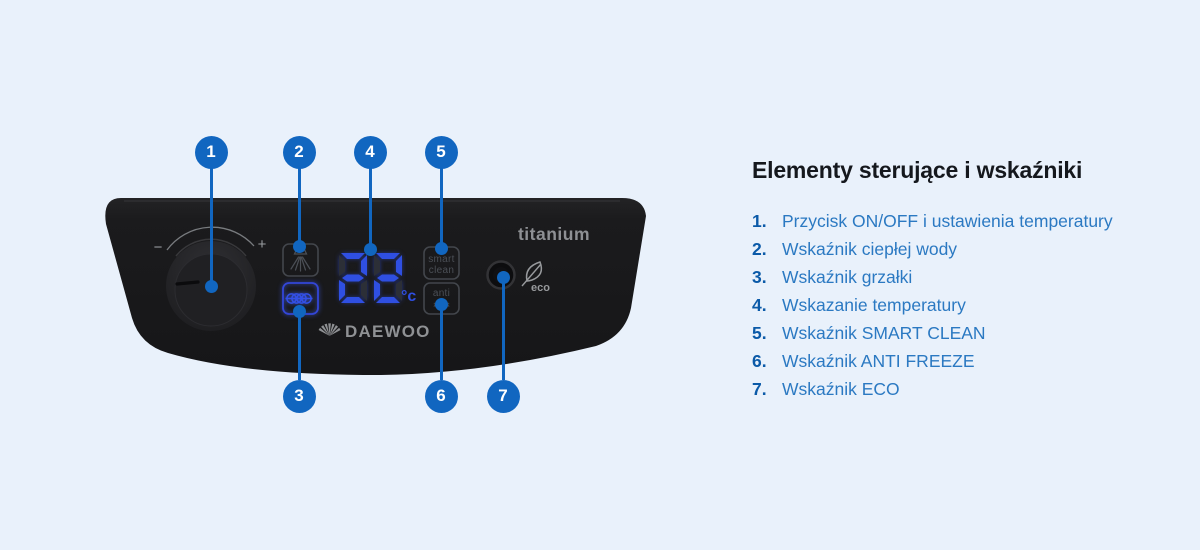  Describe the element at coordinates (441, 259) in the screenshot. I see `smart-label: smart` at that location.